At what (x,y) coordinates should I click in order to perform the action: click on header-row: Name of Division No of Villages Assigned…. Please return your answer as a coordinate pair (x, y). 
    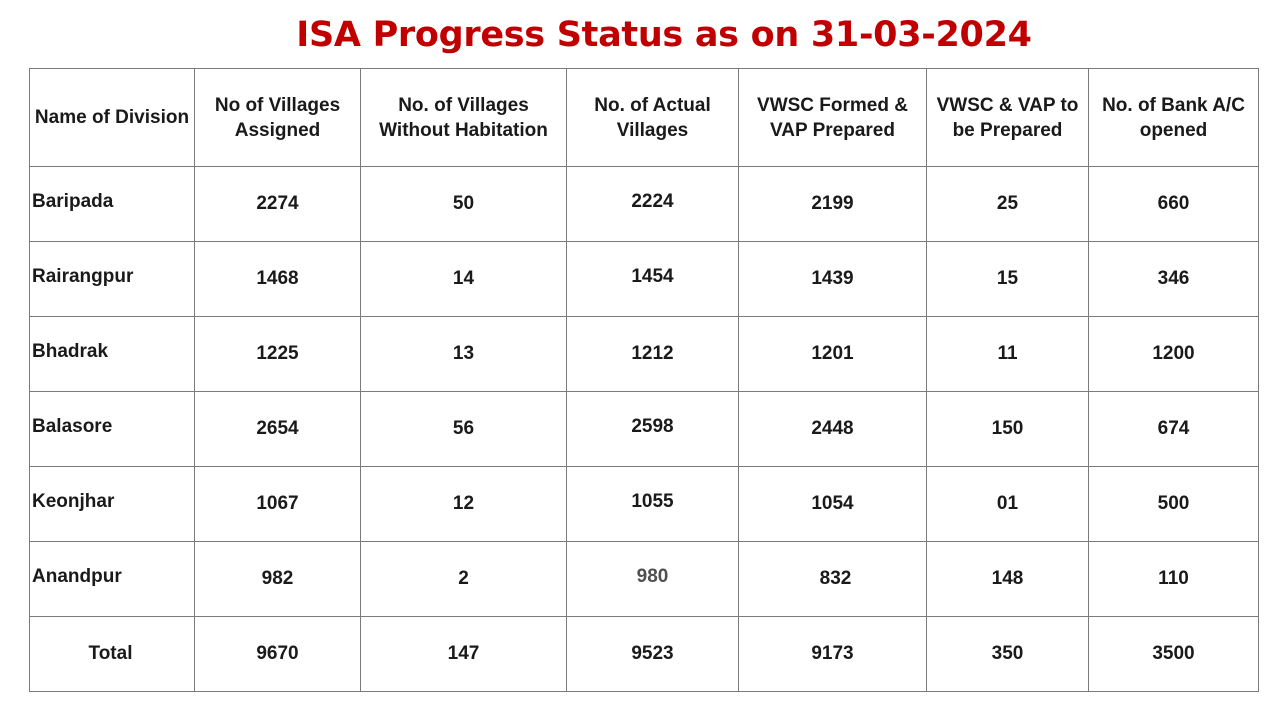
    Looking at the image, I should click on (644, 117).